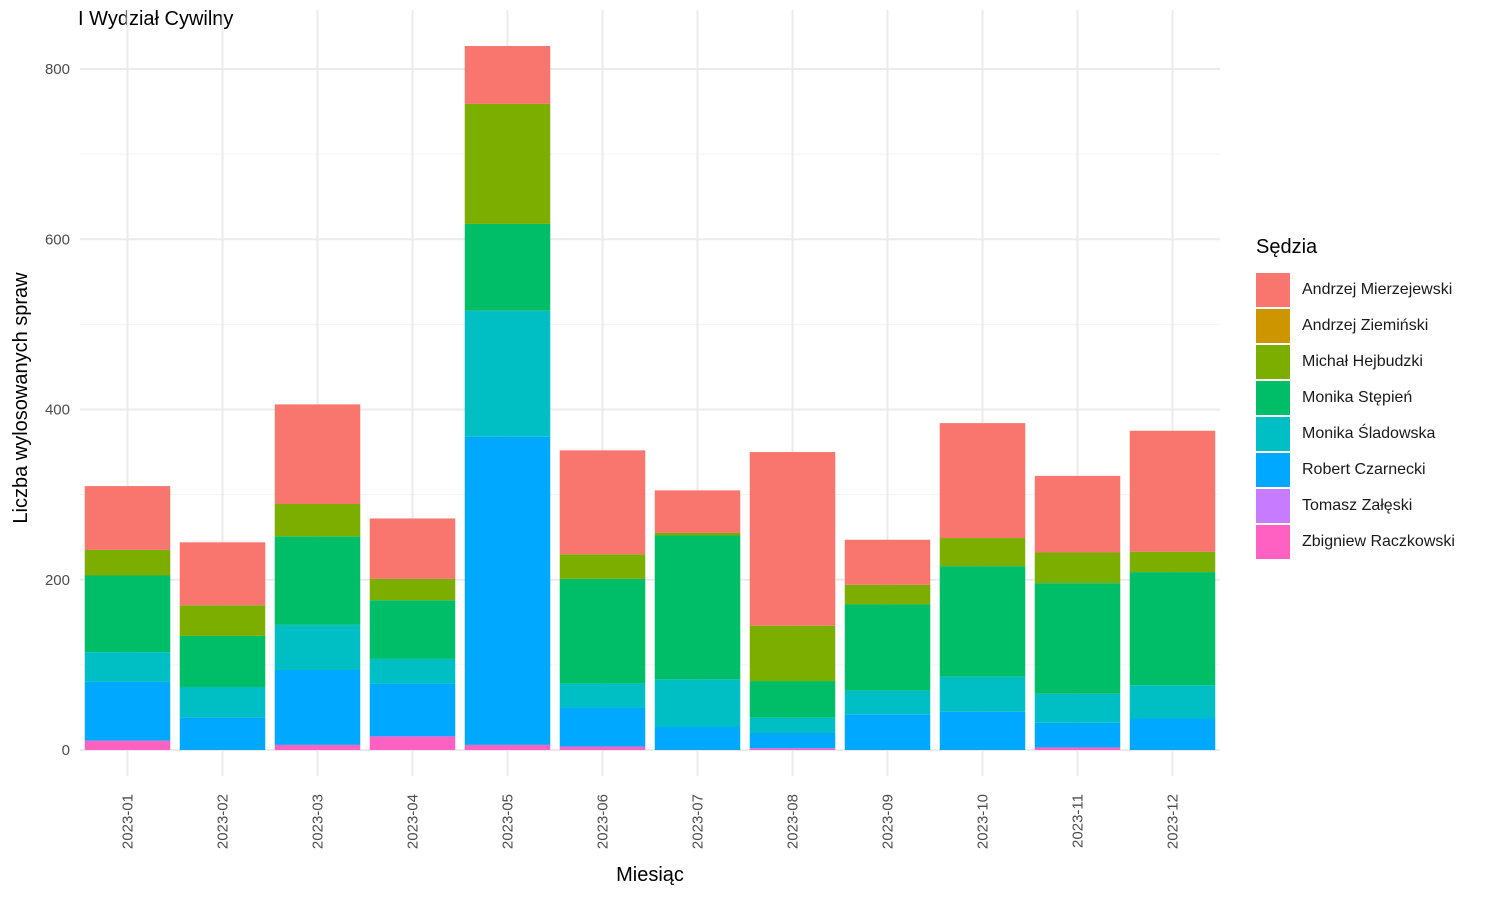  Describe the element at coordinates (1287, 247) in the screenshot. I see `legend-title: Sędzia` at that location.